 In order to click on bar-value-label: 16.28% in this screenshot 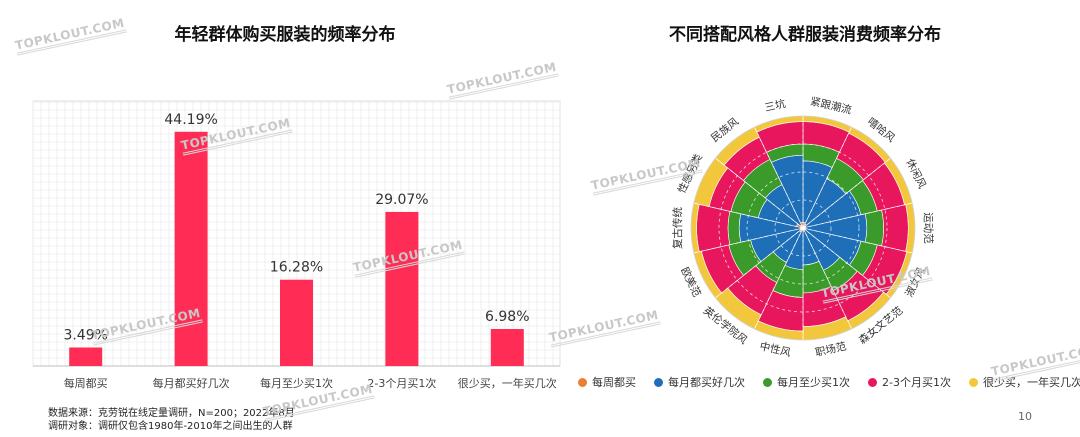, I will do `click(296, 268)`.